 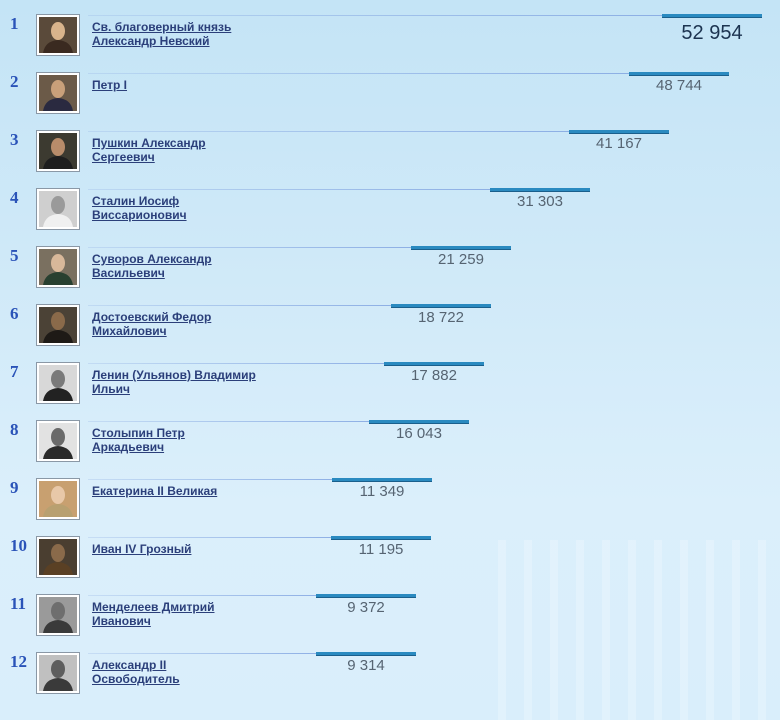 What do you see at coordinates (366, 607) in the screenshot?
I see `vote-count: 9 372` at bounding box center [366, 607].